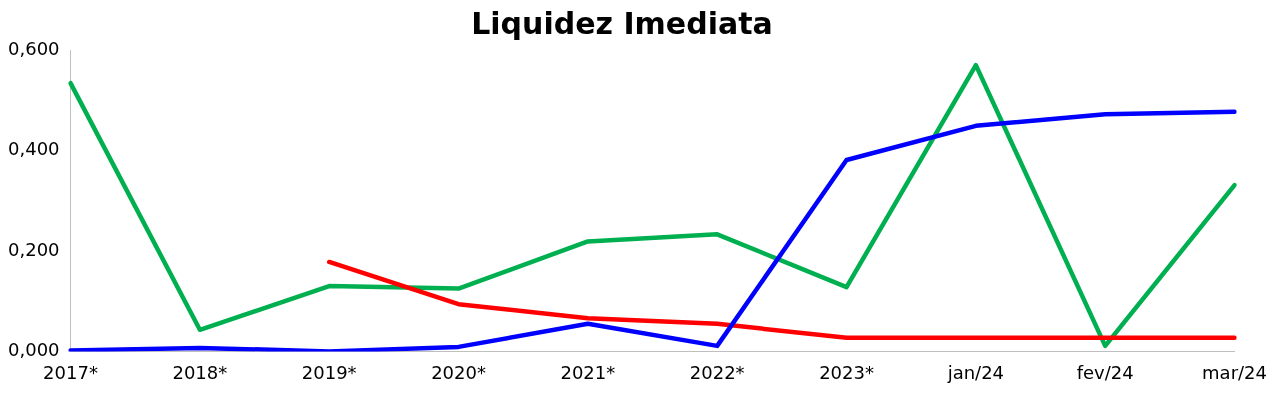  What do you see at coordinates (1234, 372) in the screenshot?
I see `x-tick-label: mar/24` at bounding box center [1234, 372].